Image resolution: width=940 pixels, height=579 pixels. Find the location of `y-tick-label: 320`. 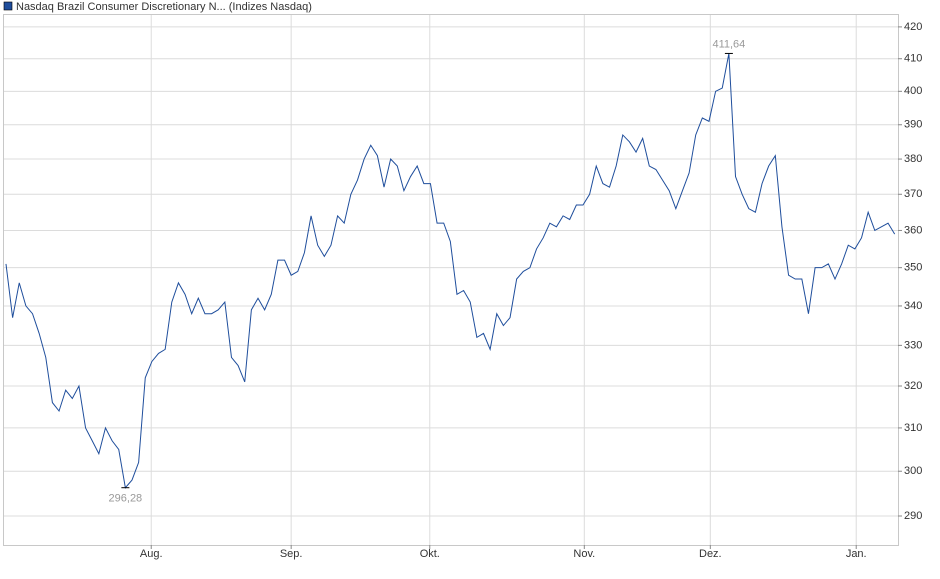

y-tick-label: 320 is located at coordinates (913, 386).